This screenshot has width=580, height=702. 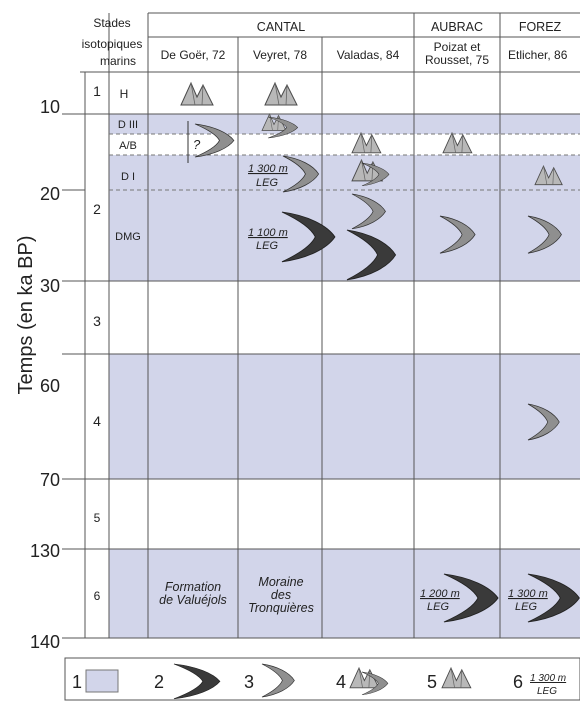 I want to click on poizat-1200-leg: LEG, so click(x=438, y=607).